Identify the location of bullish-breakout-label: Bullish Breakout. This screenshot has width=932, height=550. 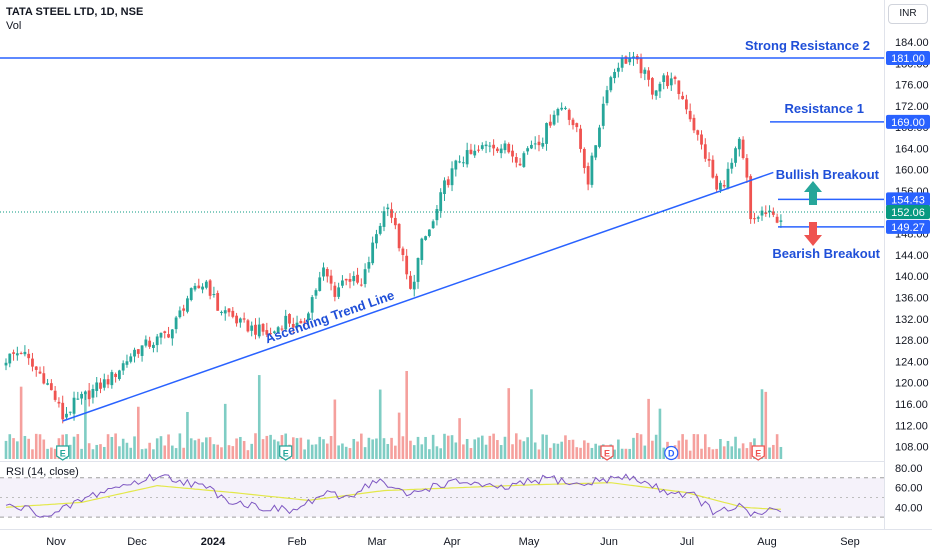
(828, 174).